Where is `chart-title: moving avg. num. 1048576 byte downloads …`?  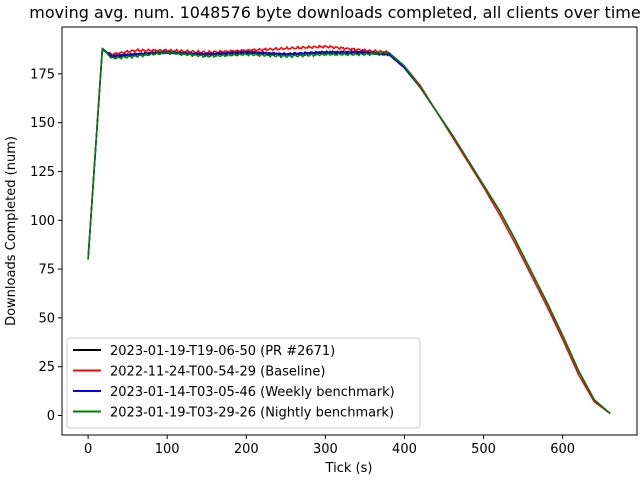
chart-title: moving avg. num. 1048576 byte downloads … is located at coordinates (334, 12).